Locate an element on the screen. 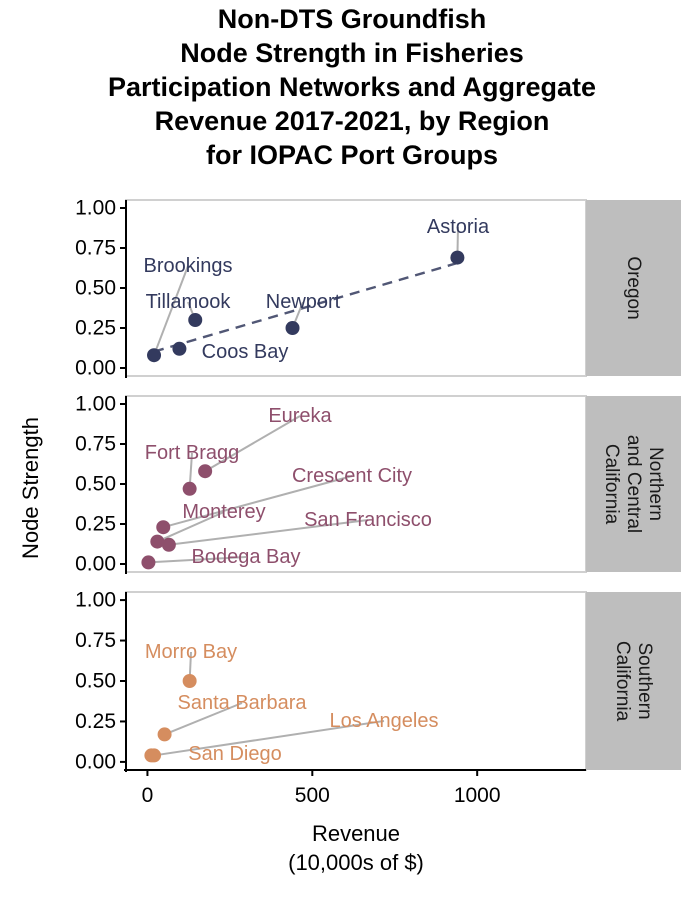  point-label: San Francisco is located at coordinates (368, 520).